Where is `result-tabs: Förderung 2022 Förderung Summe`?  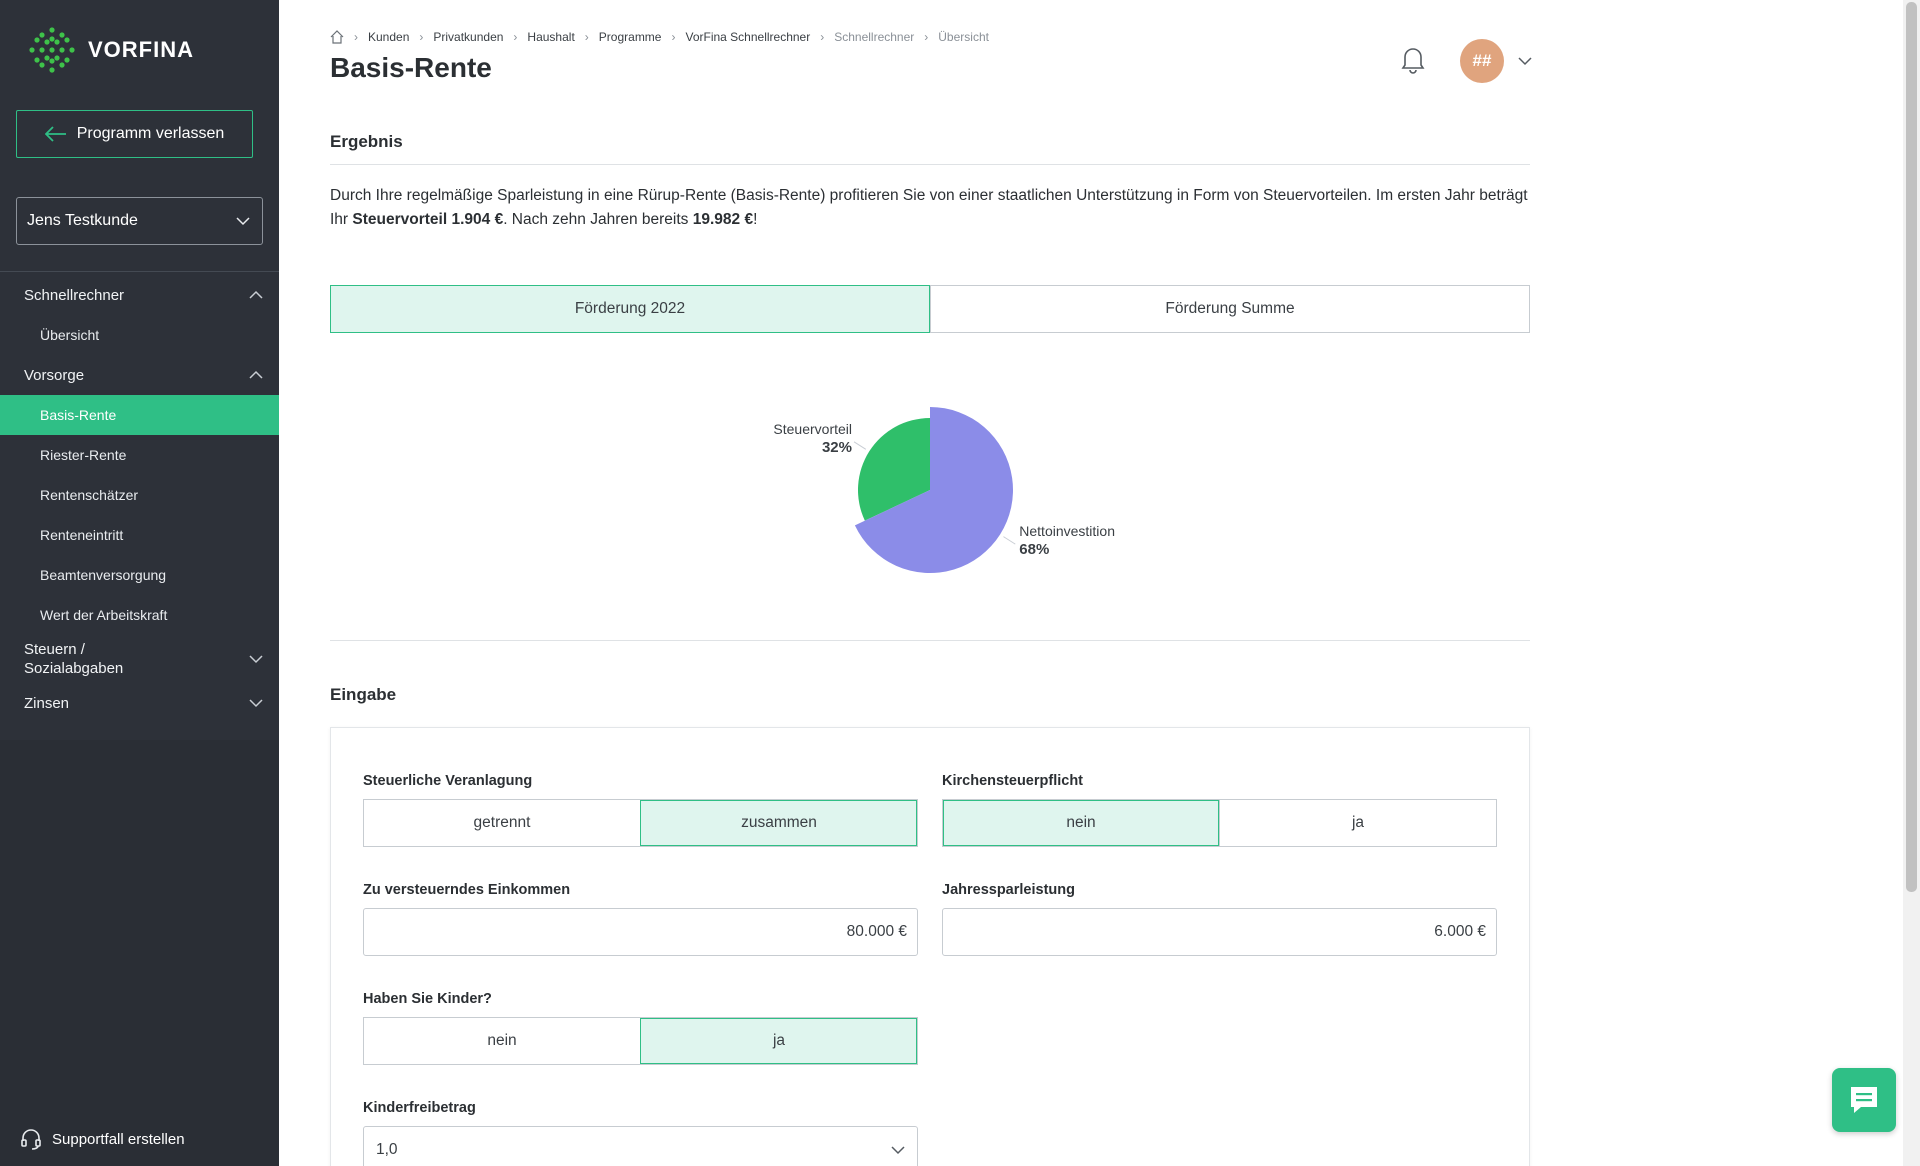 result-tabs: Förderung 2022 Förderung Summe is located at coordinates (930, 309).